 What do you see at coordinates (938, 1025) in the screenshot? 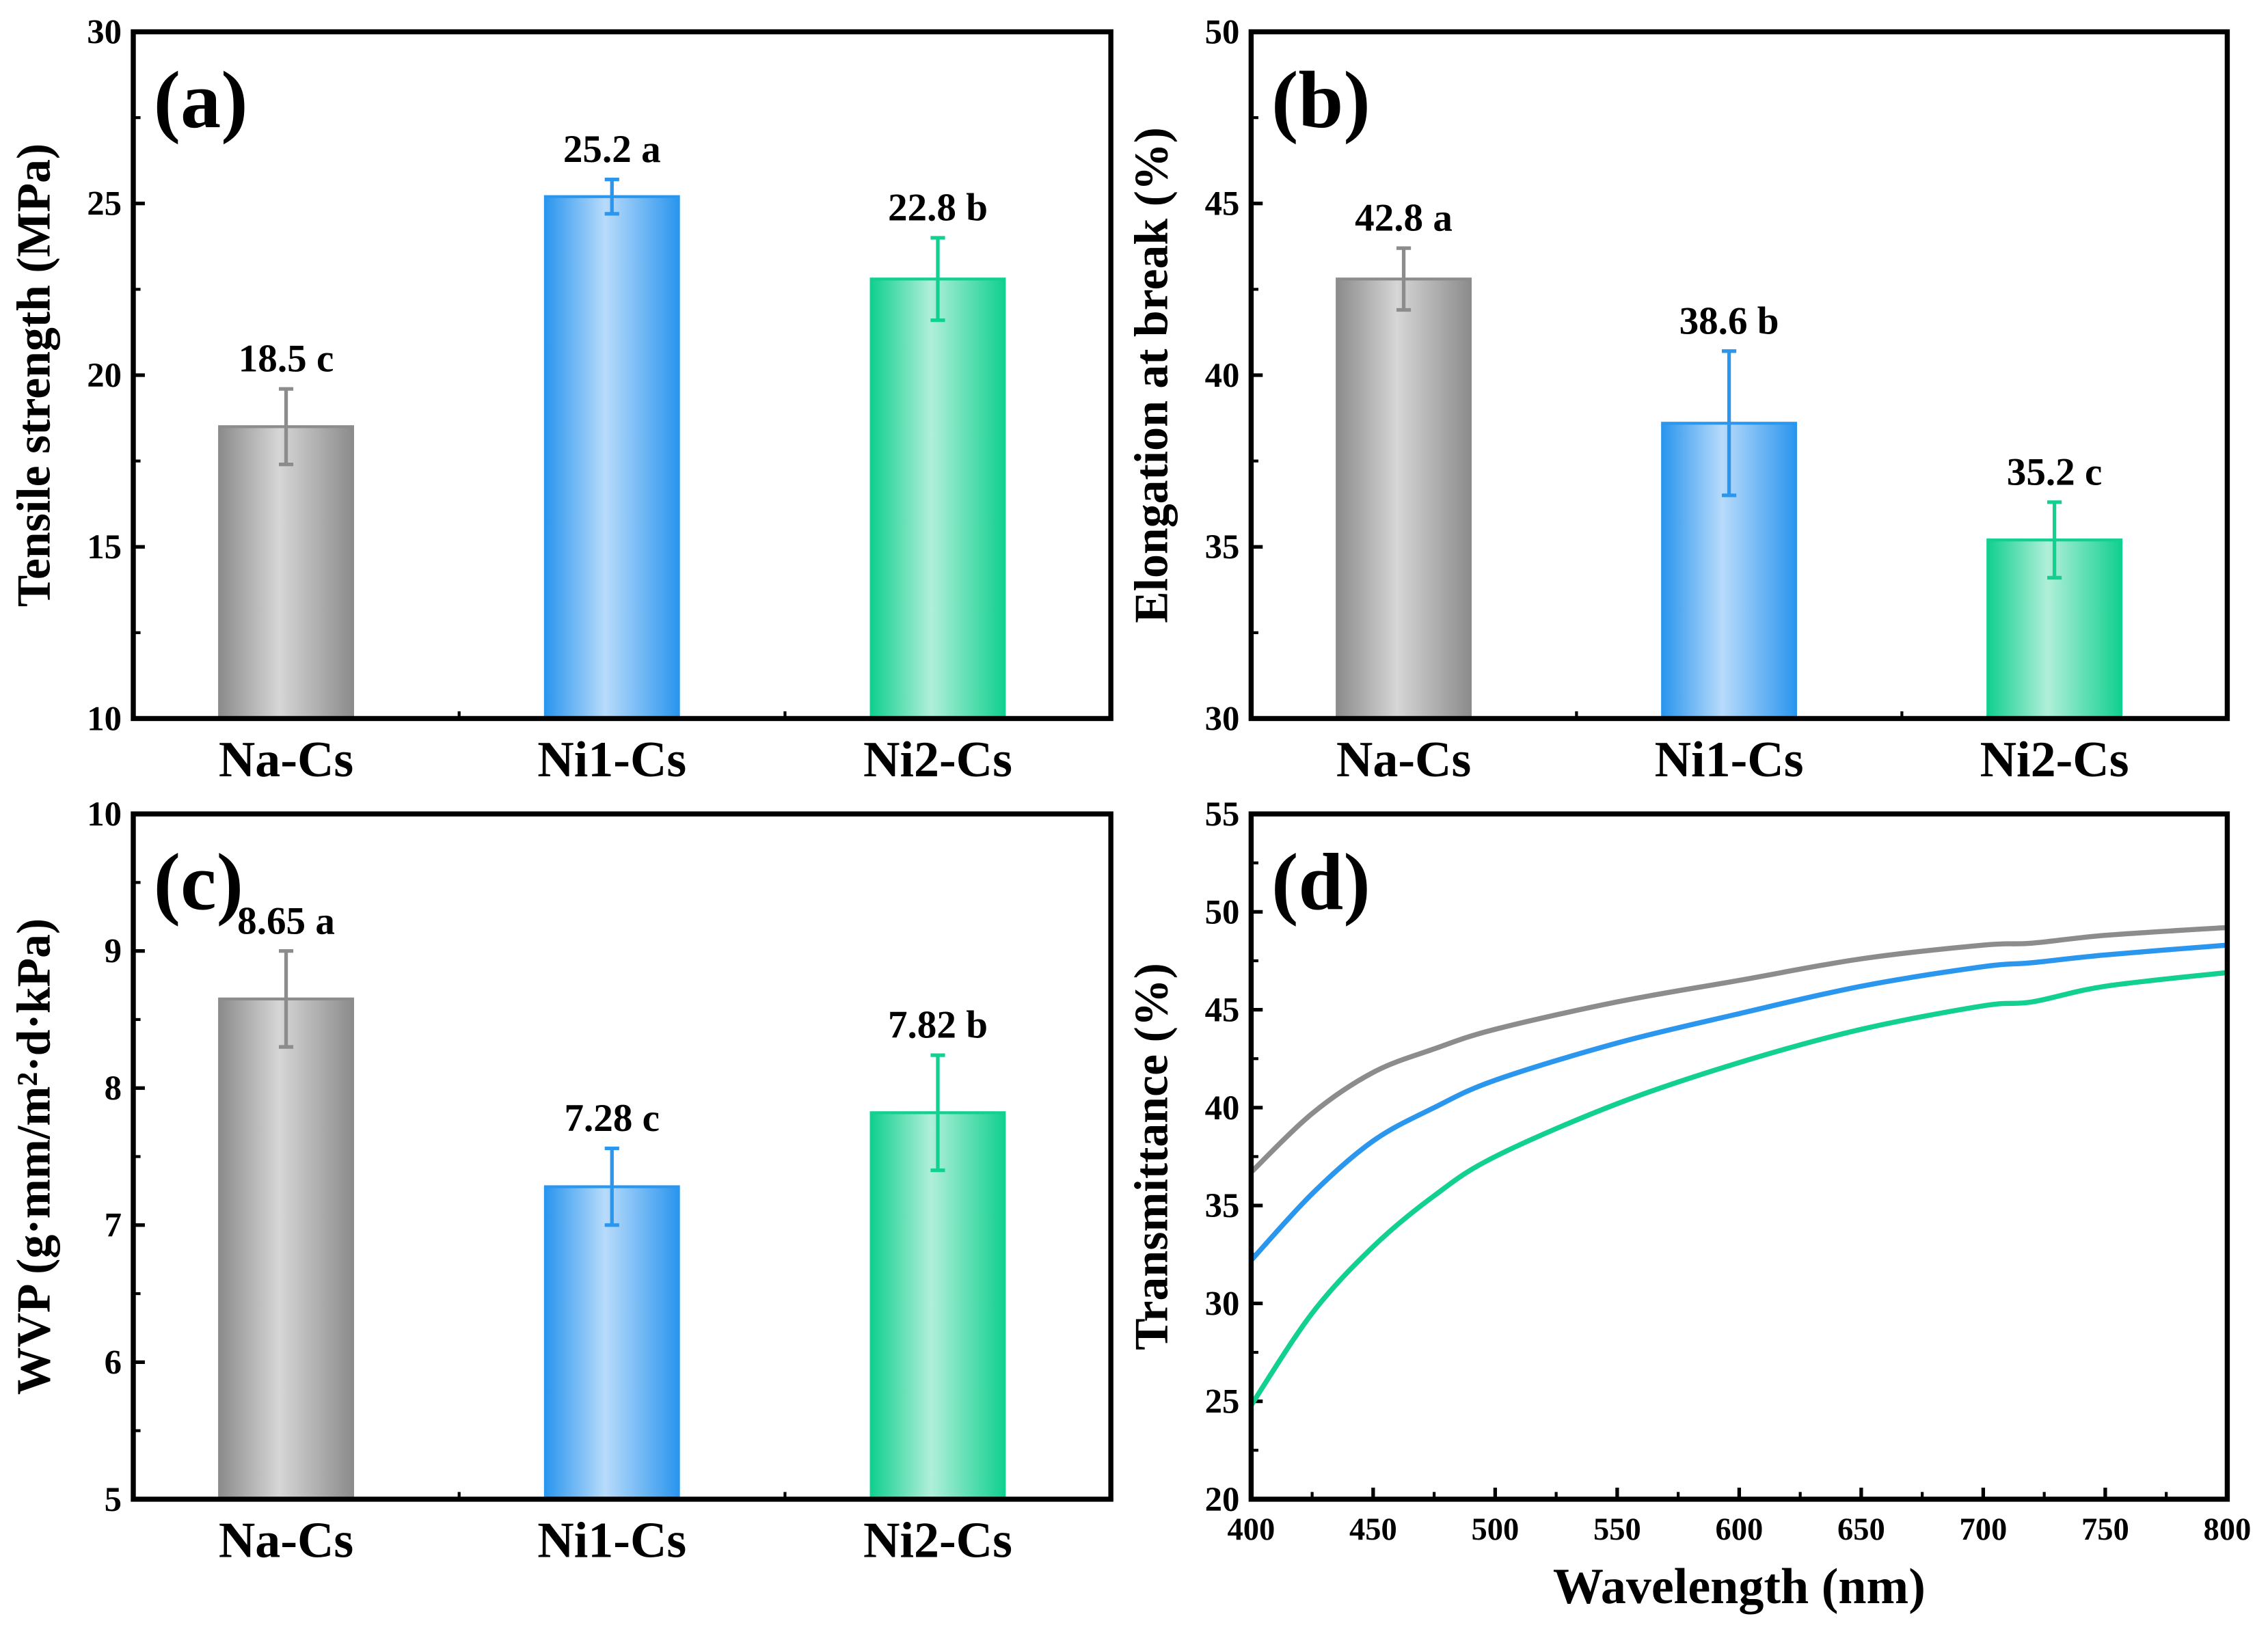
I see `data-label: 7.82 b` at bounding box center [938, 1025].